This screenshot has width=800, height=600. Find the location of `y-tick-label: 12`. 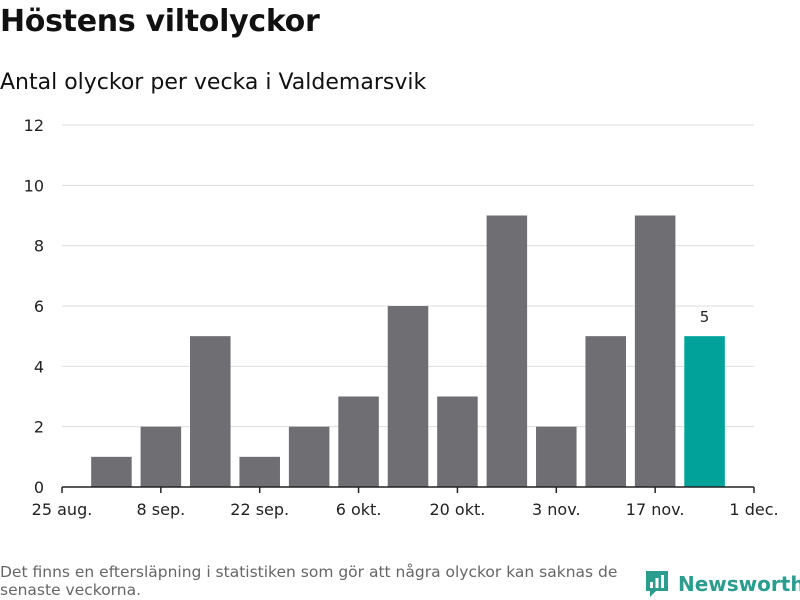

y-tick-label: 12 is located at coordinates (34, 125).